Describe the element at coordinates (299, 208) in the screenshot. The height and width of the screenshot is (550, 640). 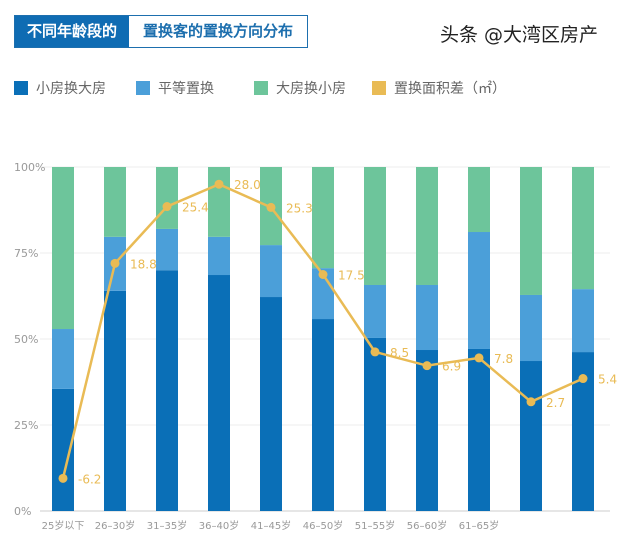
I see `data-label: 25.3` at that location.